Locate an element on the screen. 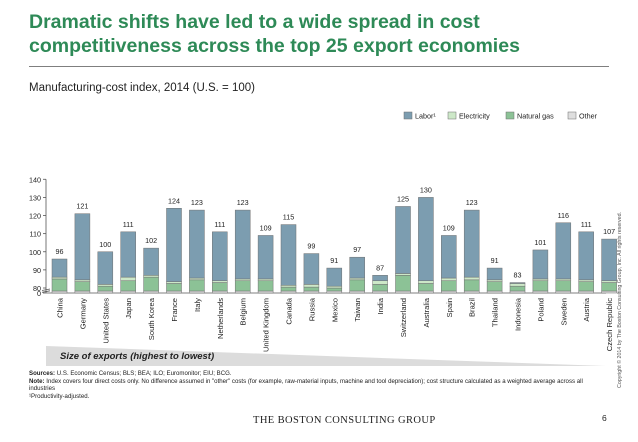  legend-label: Natural gas is located at coordinates (535, 116).